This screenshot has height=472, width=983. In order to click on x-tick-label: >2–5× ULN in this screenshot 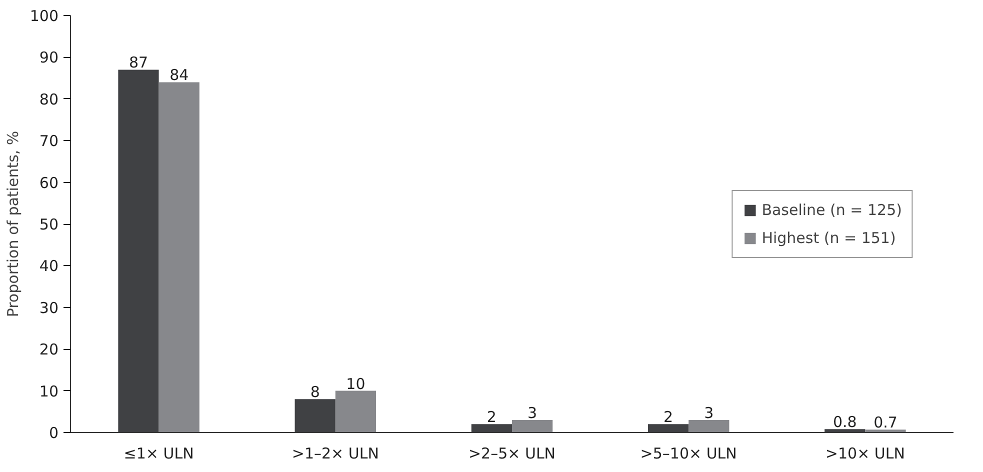, I will do `click(512, 453)`.